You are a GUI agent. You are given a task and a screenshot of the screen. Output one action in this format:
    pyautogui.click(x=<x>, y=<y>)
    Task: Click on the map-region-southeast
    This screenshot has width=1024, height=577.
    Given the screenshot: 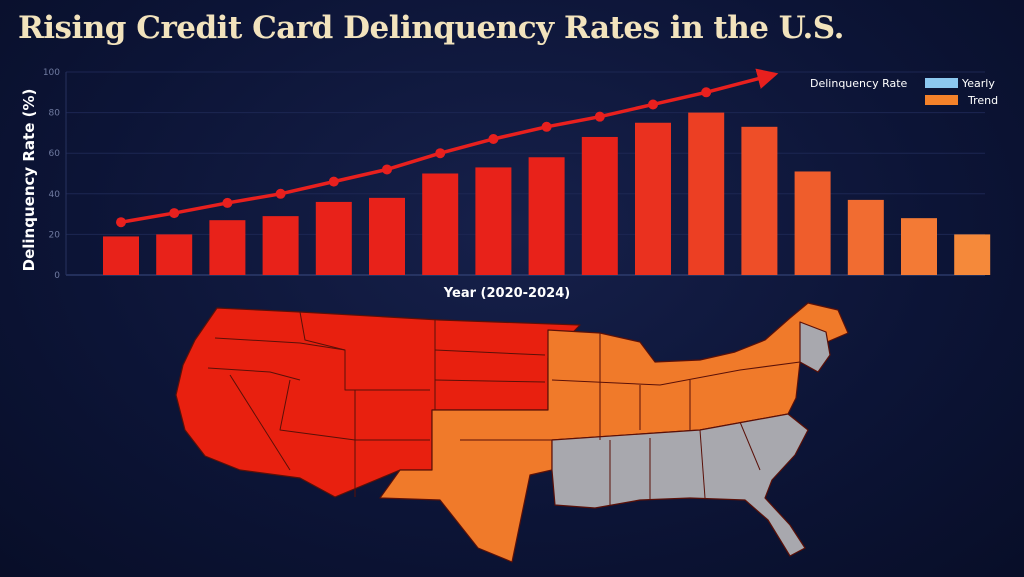 What is the action you would take?
    pyautogui.click(x=680, y=485)
    